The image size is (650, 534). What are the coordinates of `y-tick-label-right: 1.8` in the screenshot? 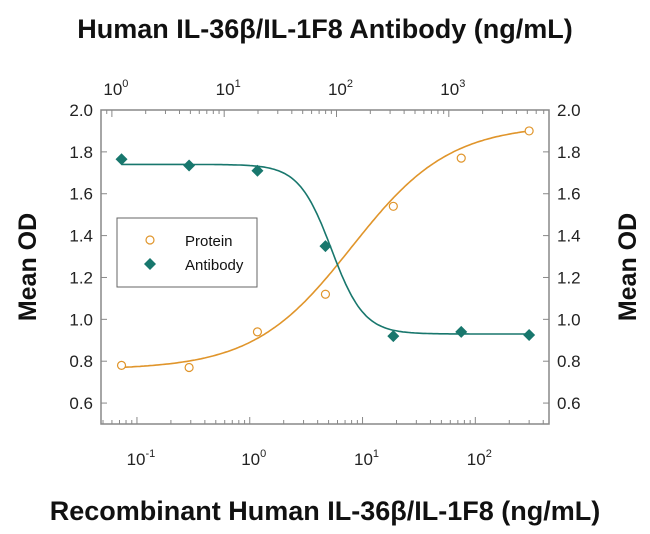 It's located at (569, 152).